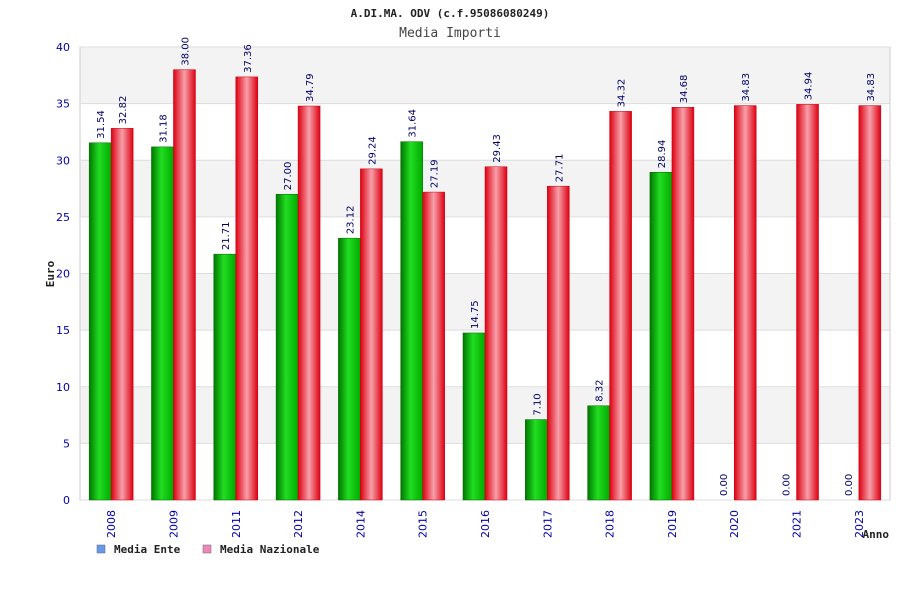  What do you see at coordinates (684, 89) in the screenshot?
I see `data-label-nazionale-2019: 34.68` at bounding box center [684, 89].